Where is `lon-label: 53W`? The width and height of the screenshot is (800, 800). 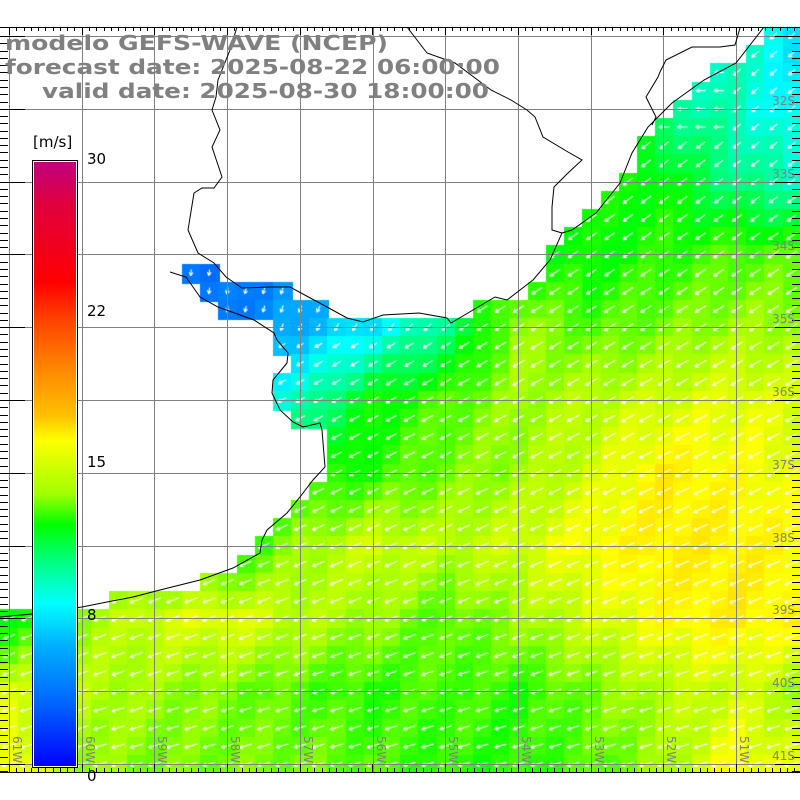
lon-label: 53W is located at coordinates (599, 749).